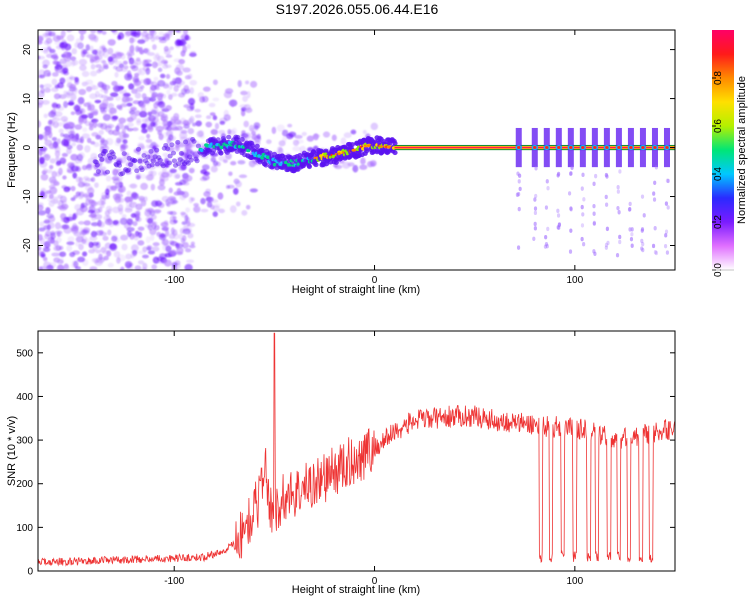  I want to click on colorbar-ticks: 0.00.20.40.60.8, so click(723, 174).